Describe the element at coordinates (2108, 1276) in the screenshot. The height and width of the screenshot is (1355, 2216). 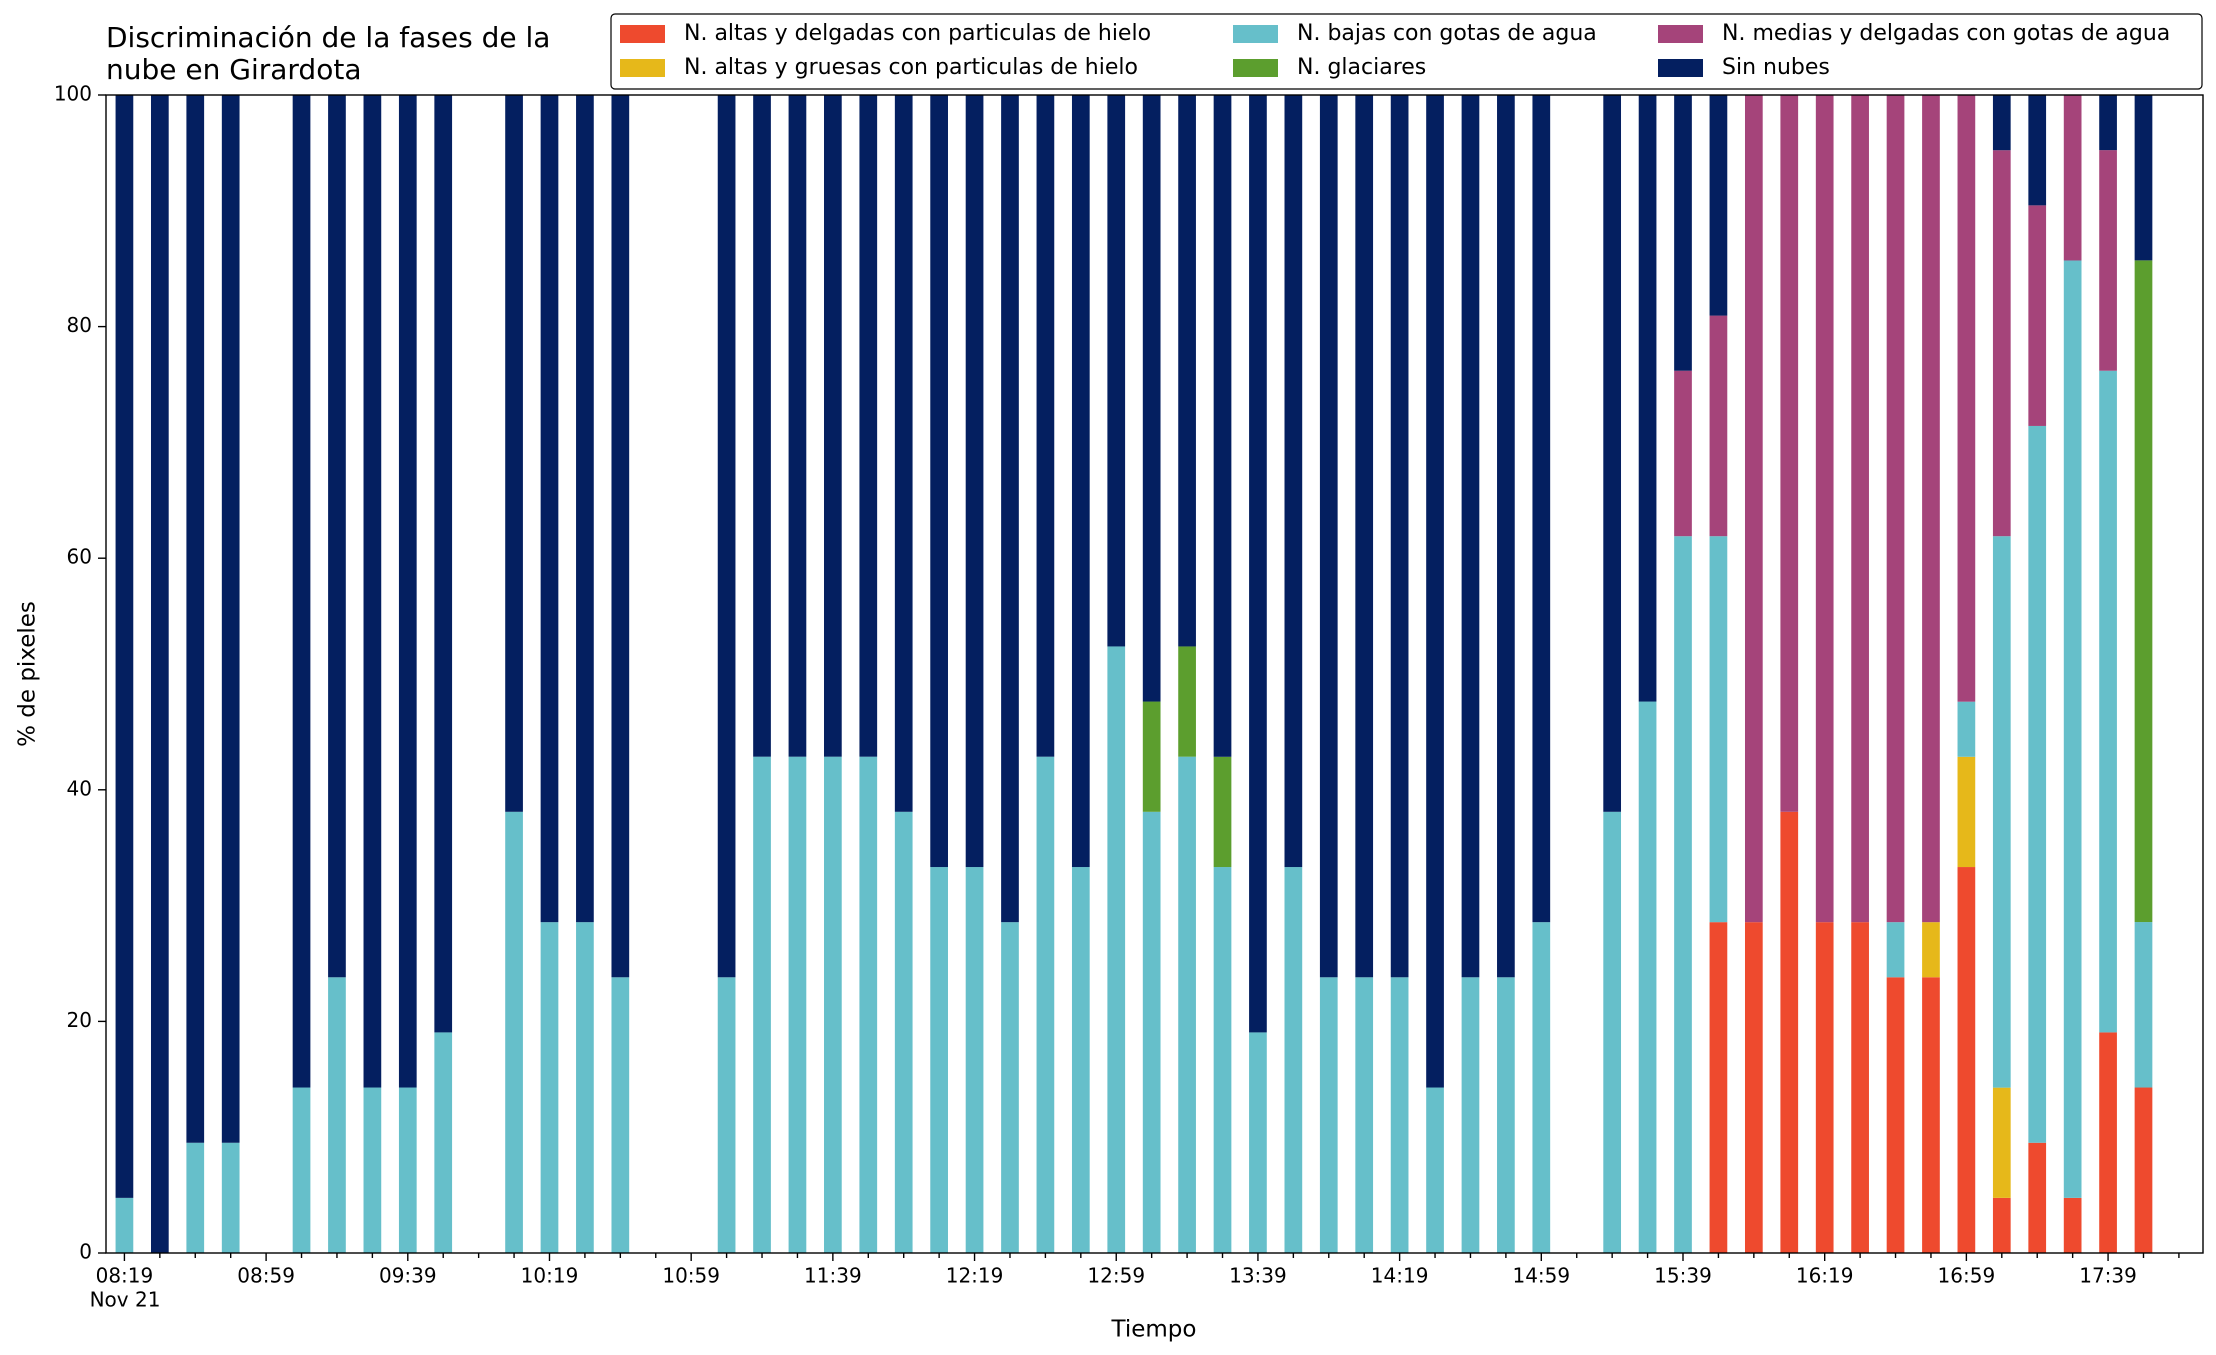
I see `x-tick-label: 17:39` at that location.